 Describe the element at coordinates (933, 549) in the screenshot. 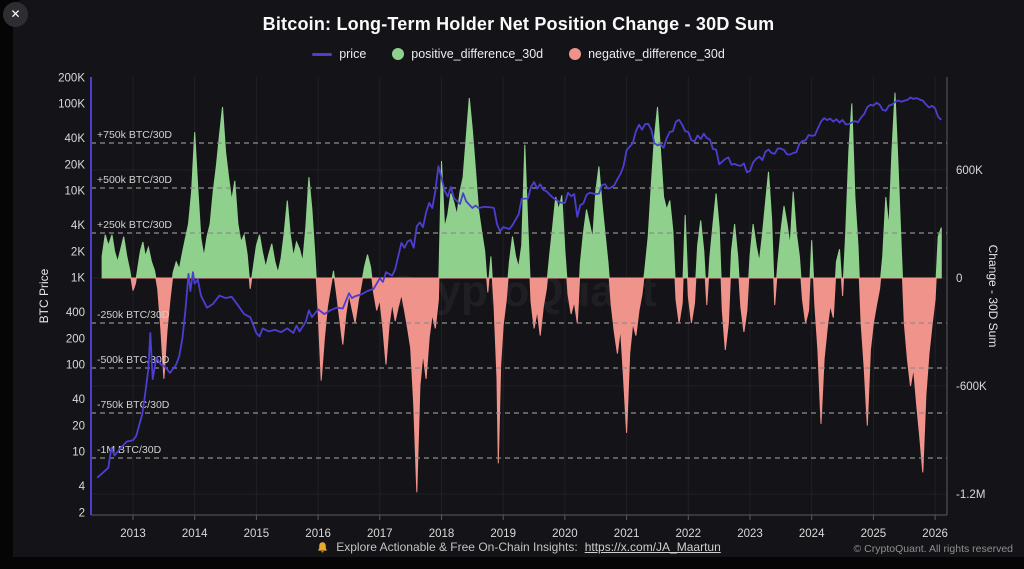

I see `copyright: © CryptoQuant. All rights reserved` at that location.